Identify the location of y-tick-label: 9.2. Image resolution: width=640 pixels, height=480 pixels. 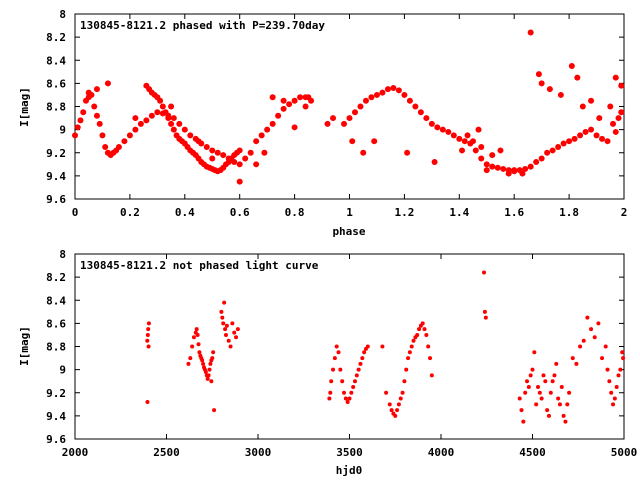
(56, 153).